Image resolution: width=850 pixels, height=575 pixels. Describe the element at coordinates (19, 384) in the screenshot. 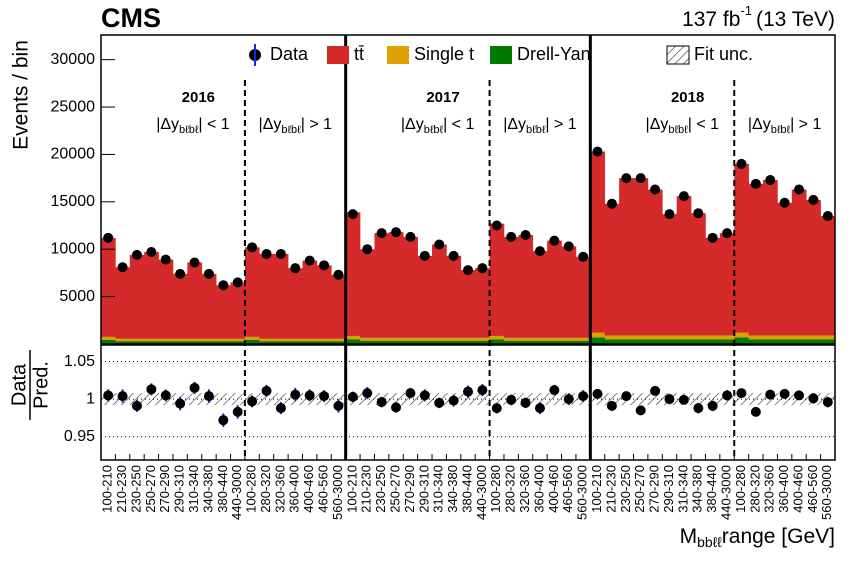

I see `ratio-label-top: Data` at that location.